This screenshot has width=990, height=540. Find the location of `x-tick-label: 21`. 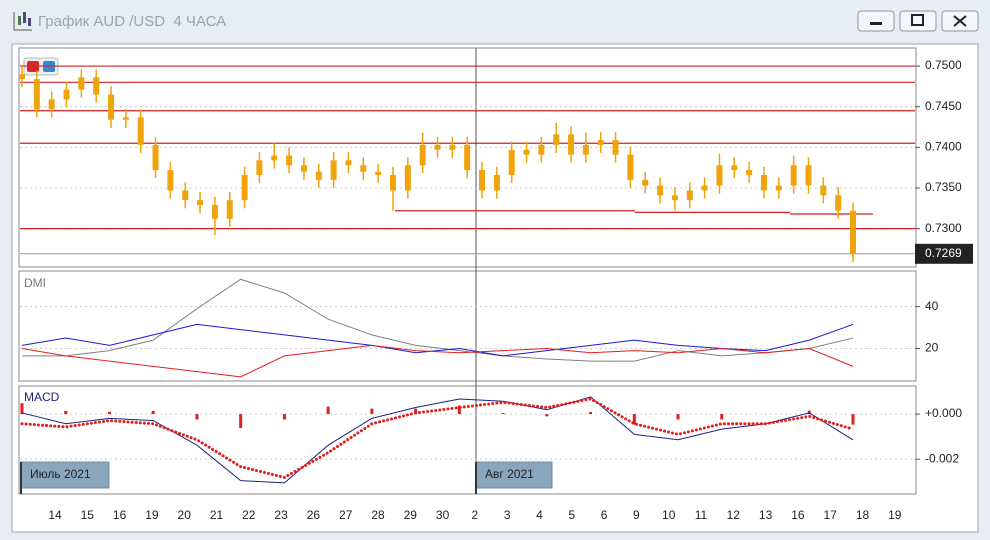

x-tick-label: 21 is located at coordinates (217, 515).